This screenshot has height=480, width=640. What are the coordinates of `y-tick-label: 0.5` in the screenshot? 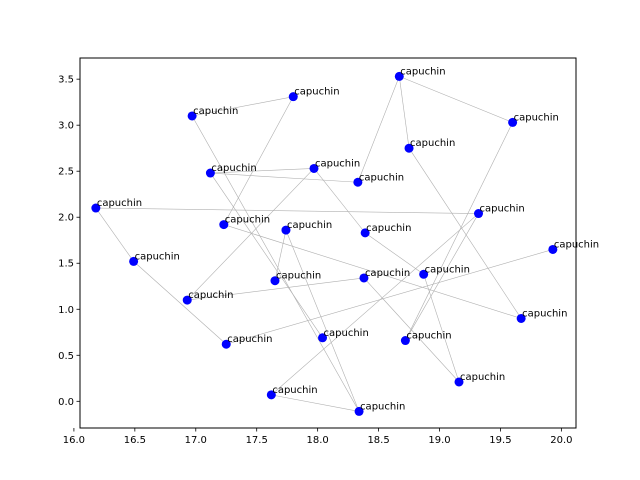 It's located at (66, 356).